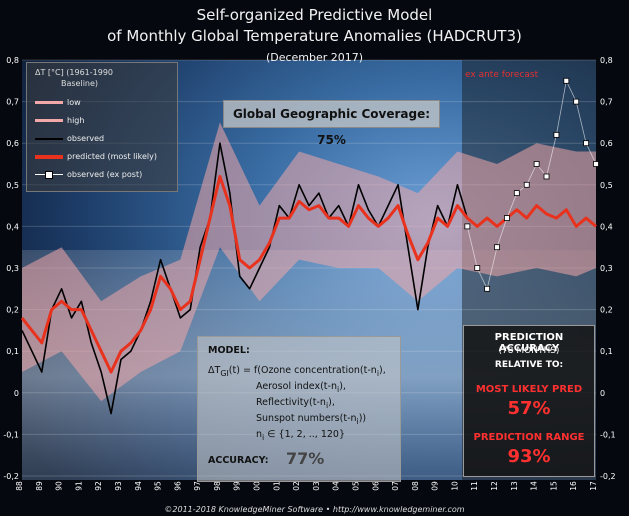  I want to click on accuracy-heading: PREDICTION ACCURACY, so click(529, 343).